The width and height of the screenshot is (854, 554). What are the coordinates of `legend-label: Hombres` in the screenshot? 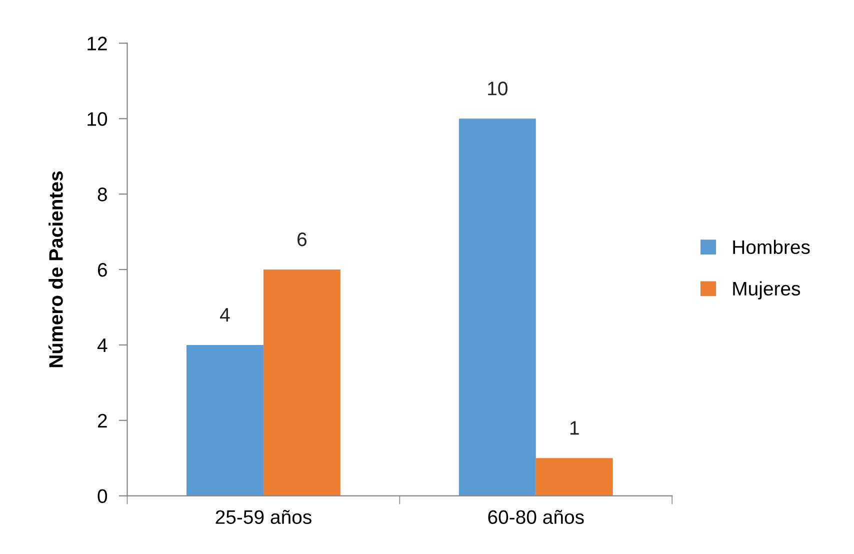 It's located at (771, 247).